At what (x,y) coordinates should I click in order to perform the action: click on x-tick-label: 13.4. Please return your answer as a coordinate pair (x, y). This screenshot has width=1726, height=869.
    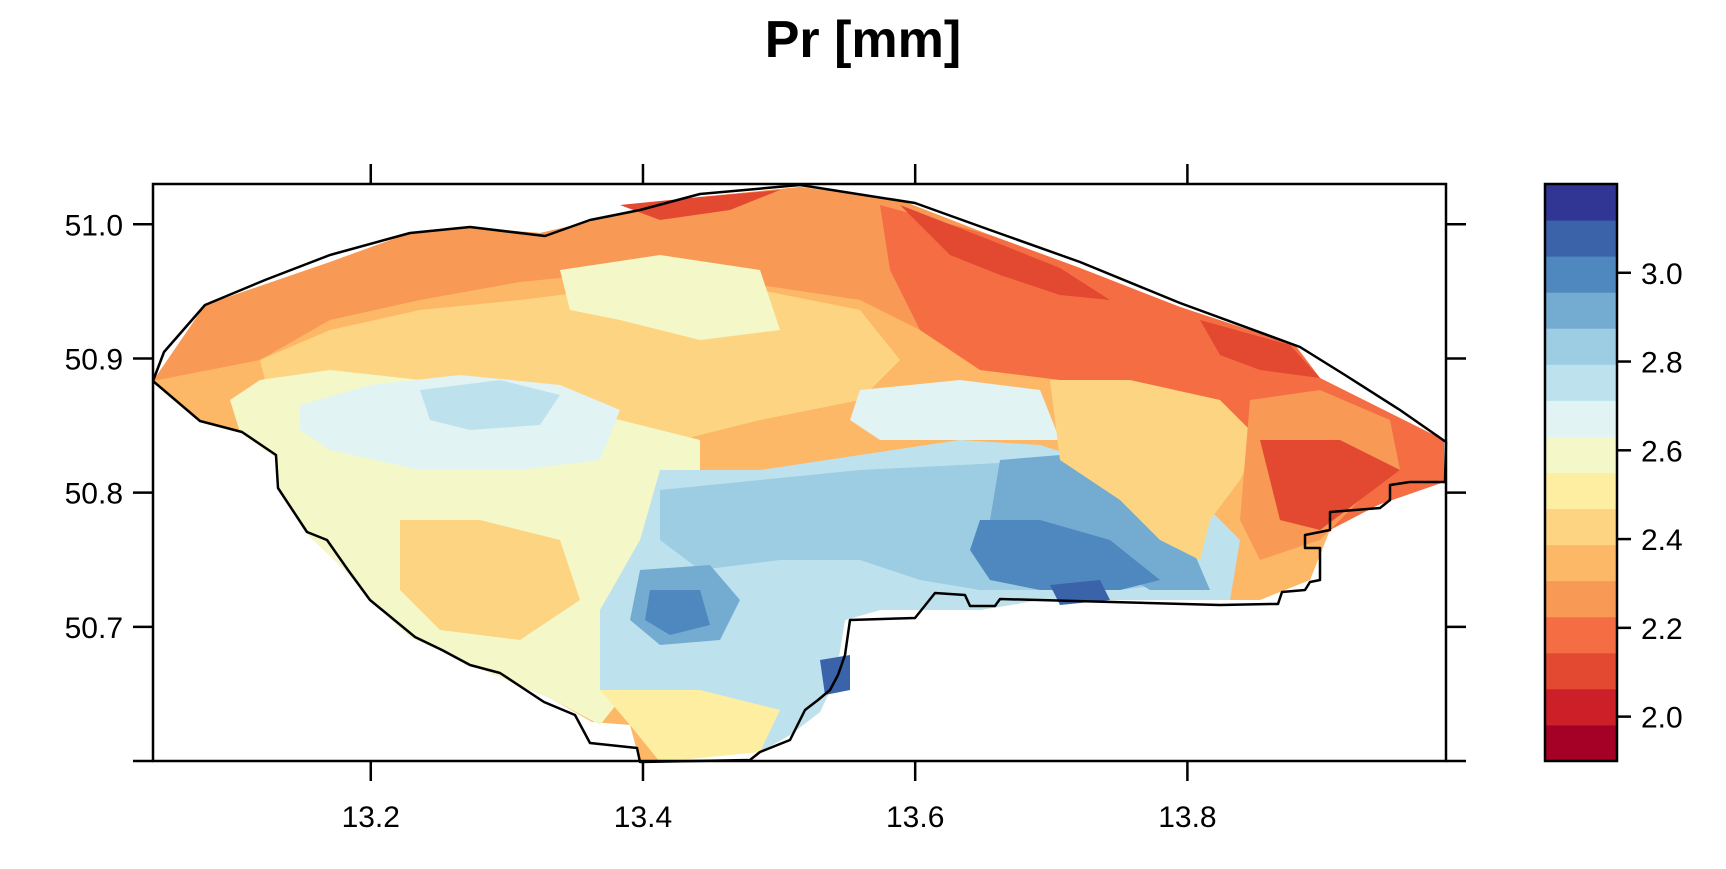
    Looking at the image, I should click on (643, 817).